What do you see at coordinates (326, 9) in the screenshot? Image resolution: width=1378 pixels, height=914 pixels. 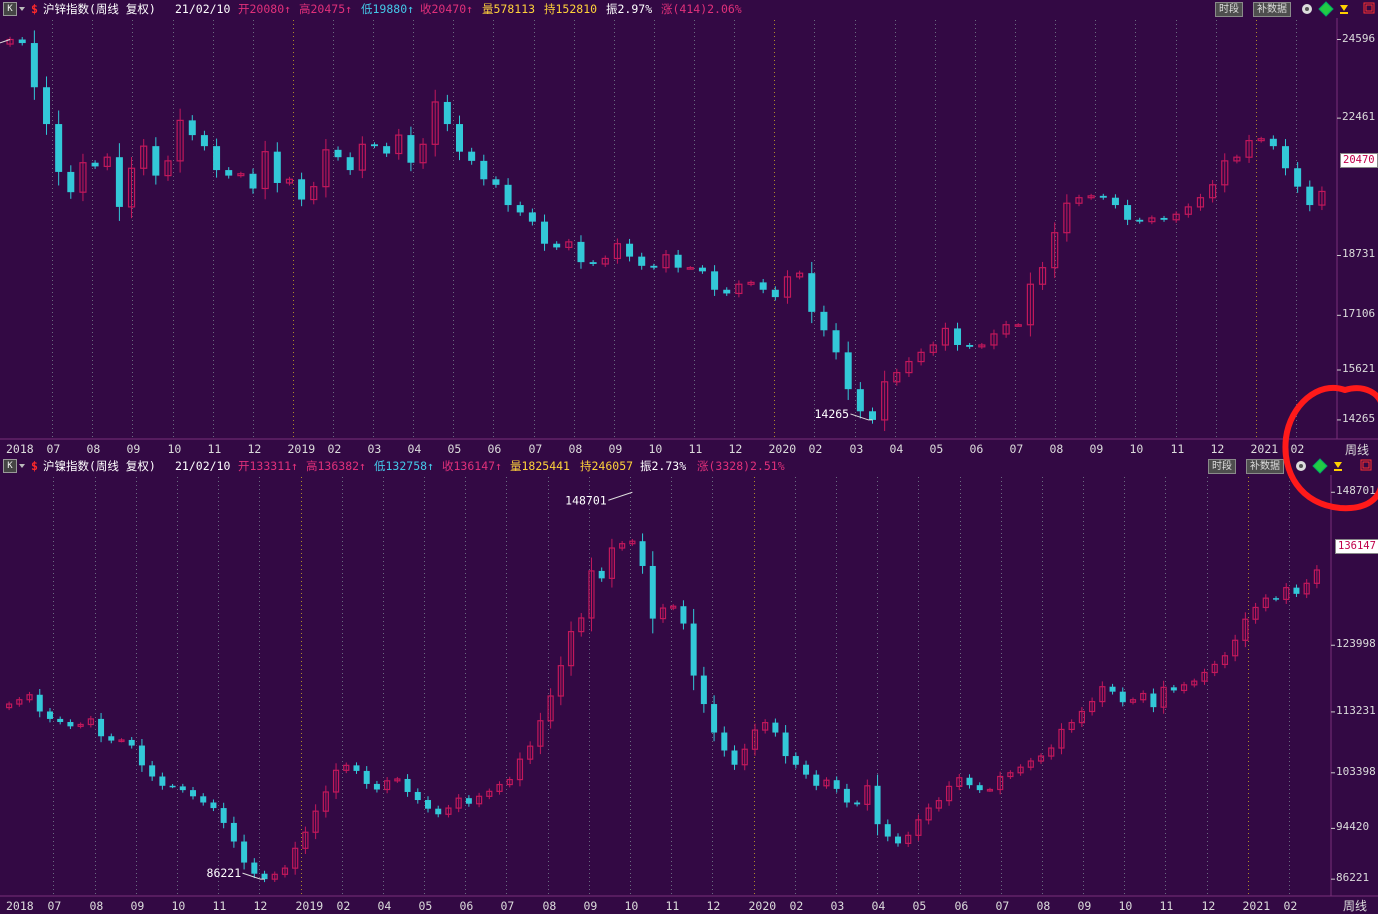 I see `zinc-high: 高20475↑` at bounding box center [326, 9].